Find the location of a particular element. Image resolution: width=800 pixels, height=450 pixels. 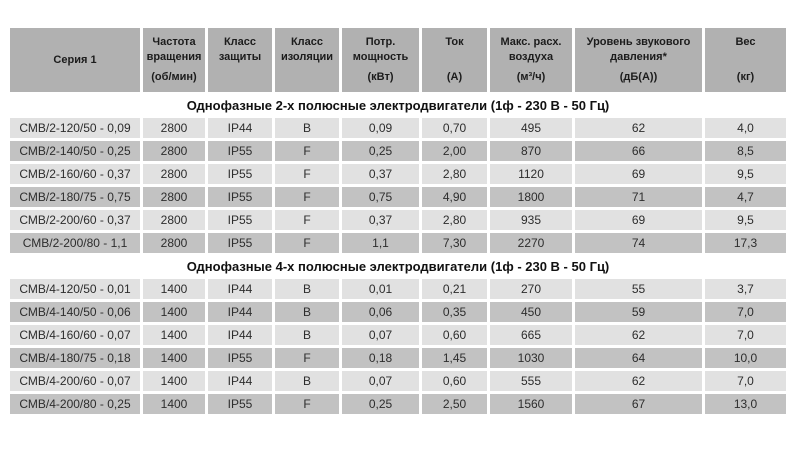

cell-noise: 59 is located at coordinates (638, 312).